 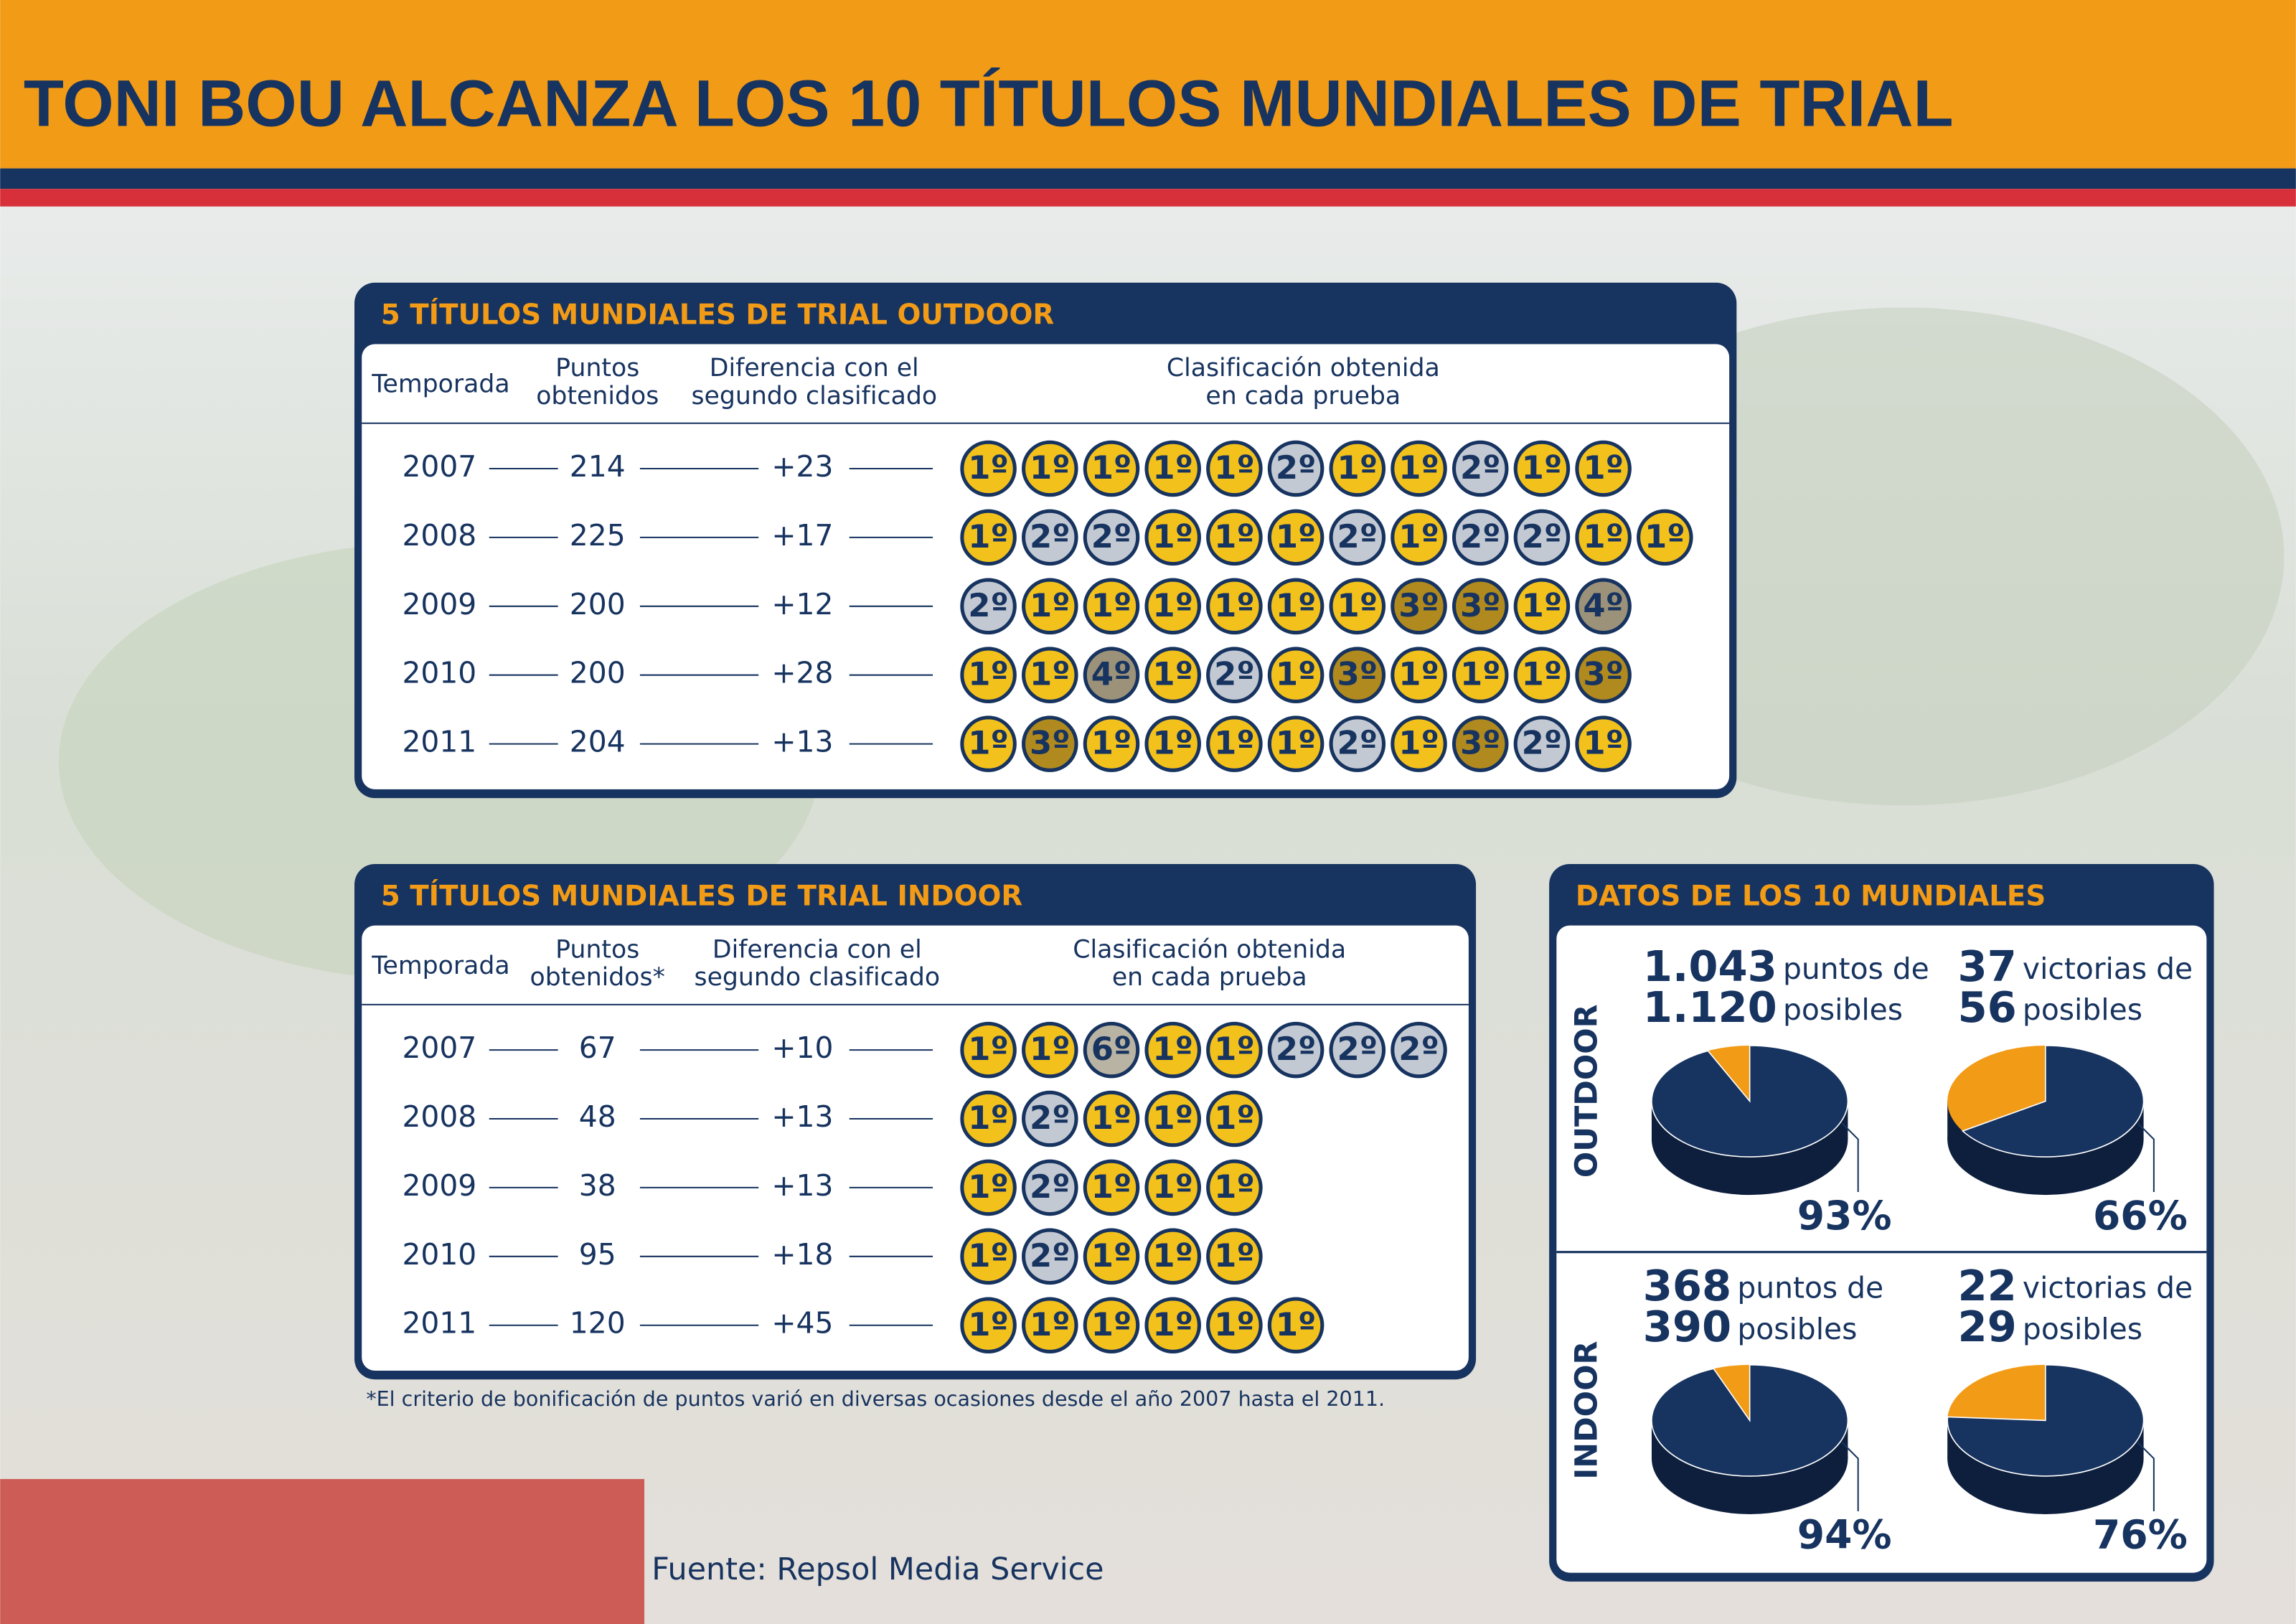 What do you see at coordinates (1687, 1326) in the screenshot?
I see `stat-number: 390` at bounding box center [1687, 1326].